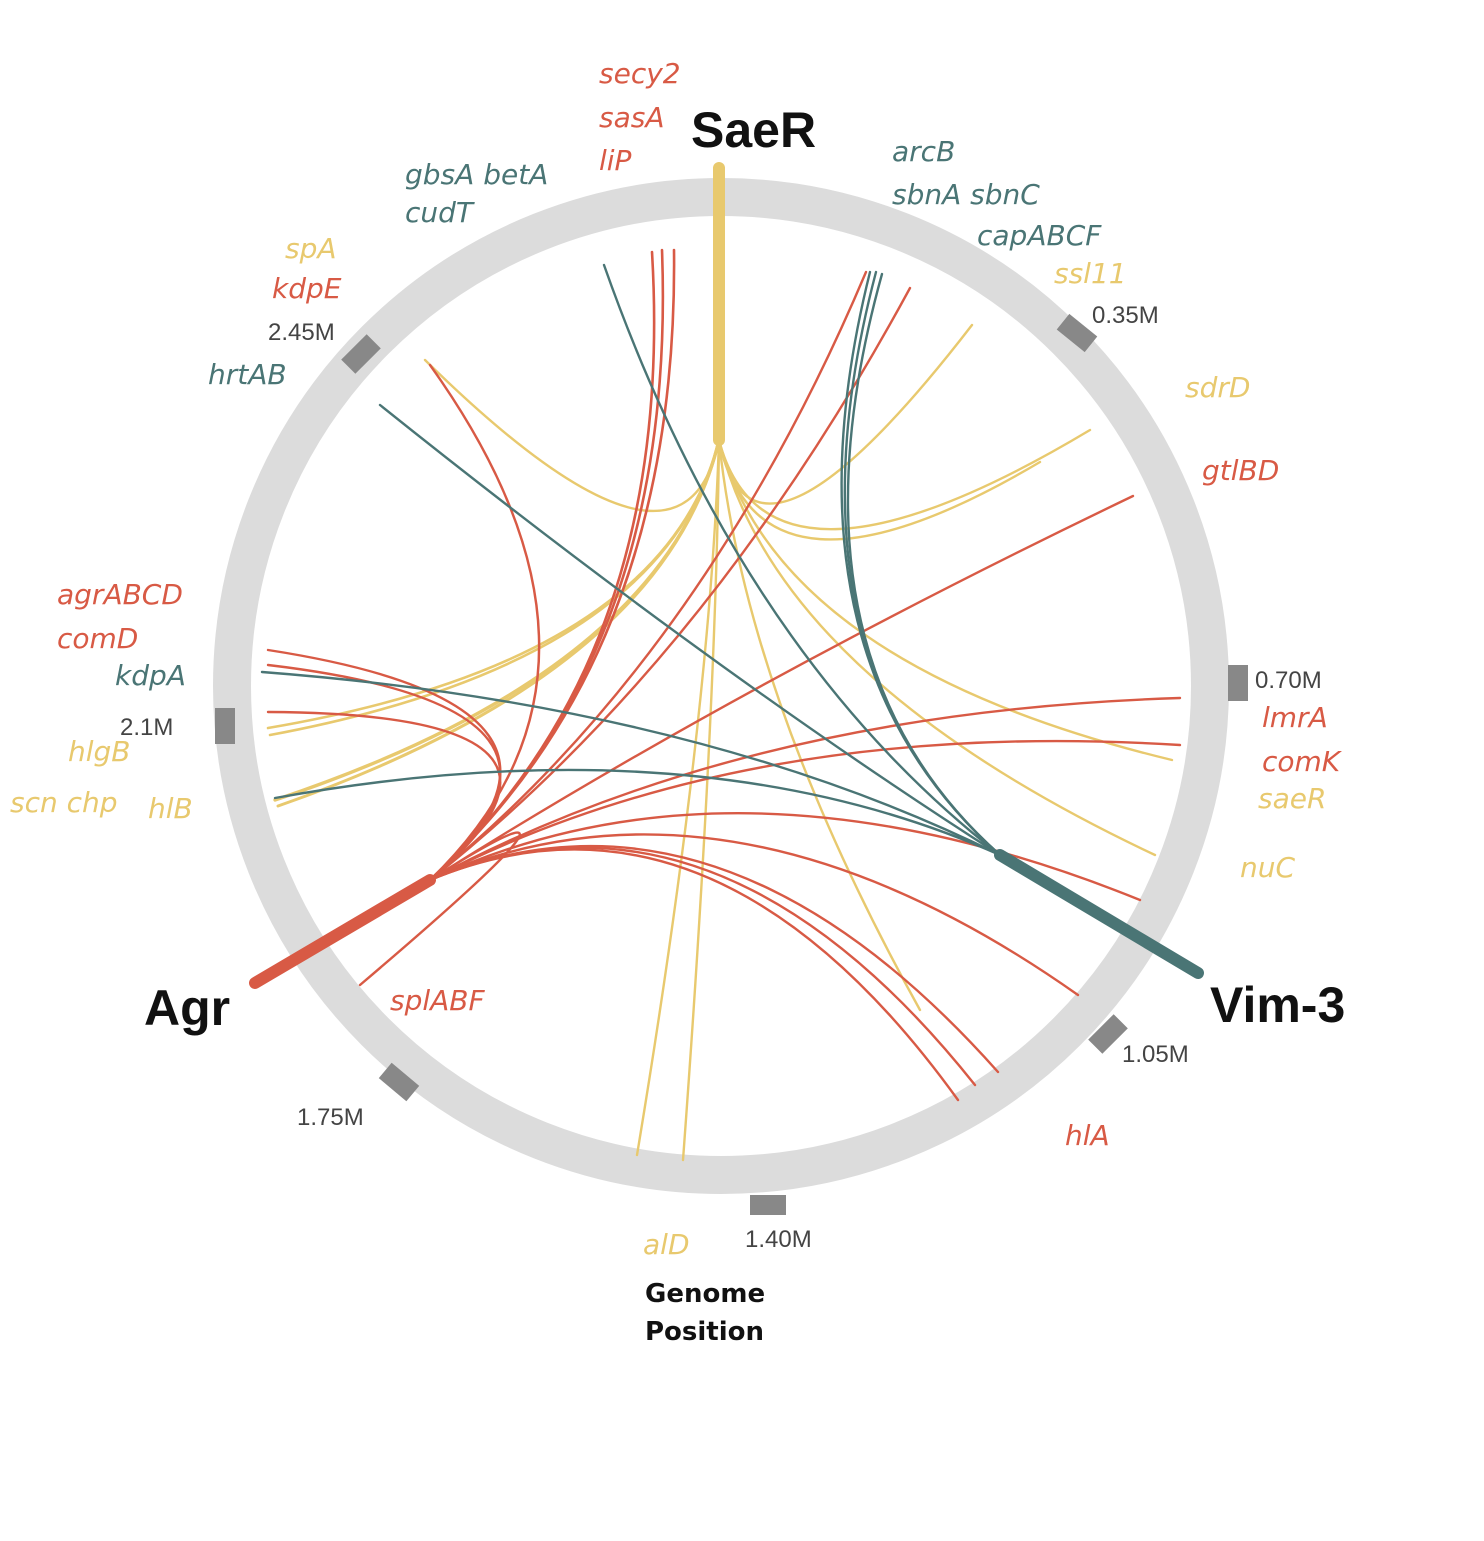  What do you see at coordinates (1267, 867) in the screenshot?
I see `gene-label: nuC` at bounding box center [1267, 867].